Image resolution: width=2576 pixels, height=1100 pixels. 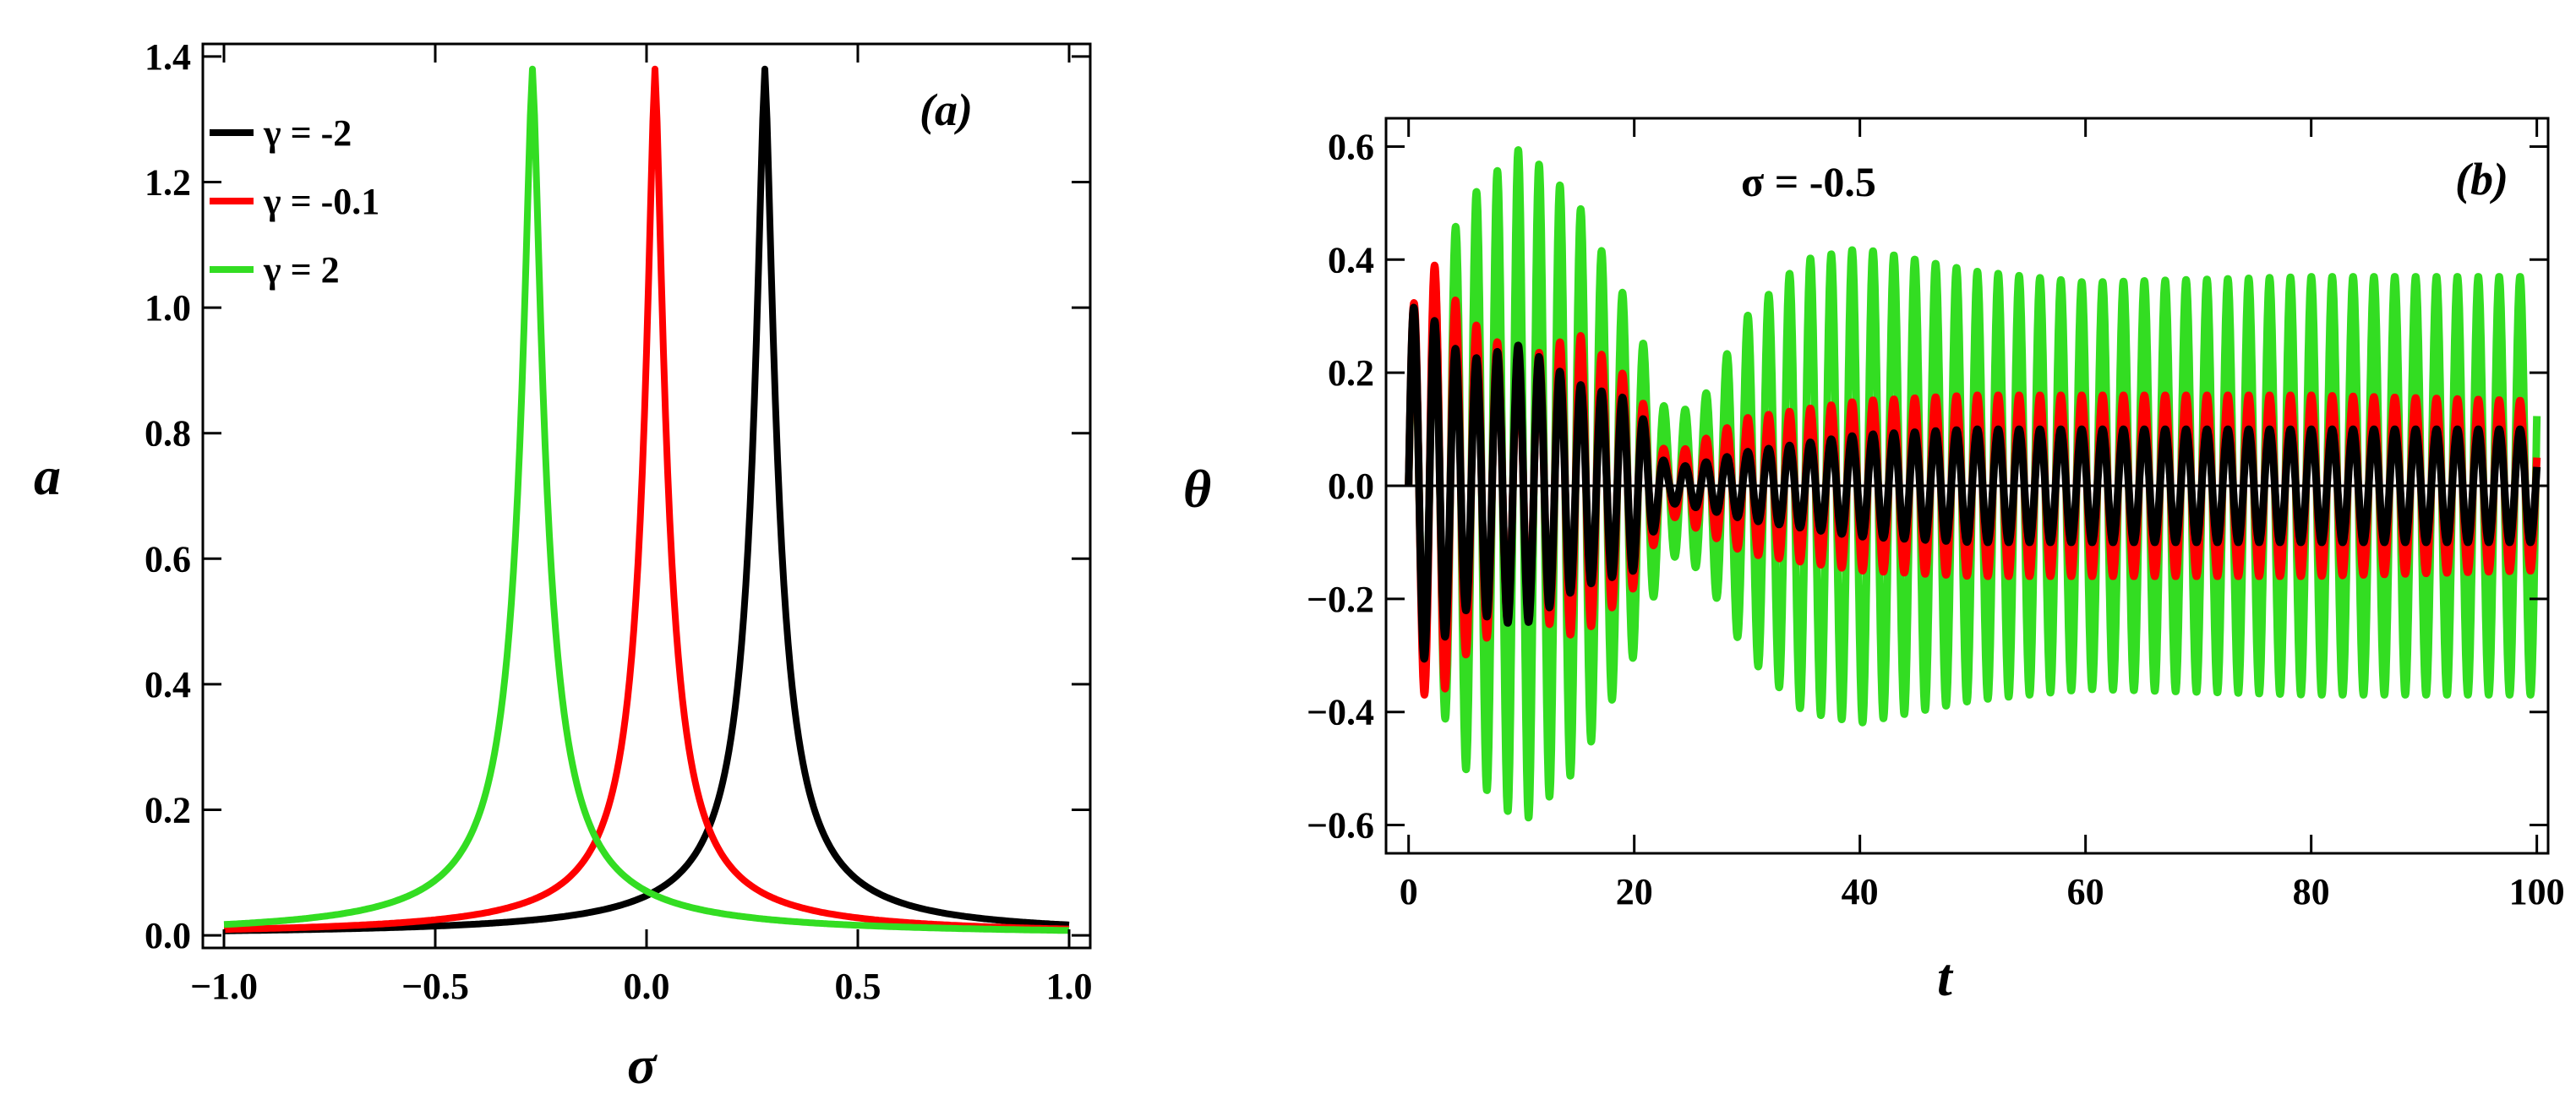 I want to click on panel-a-ylabel: a, so click(x=47, y=476).